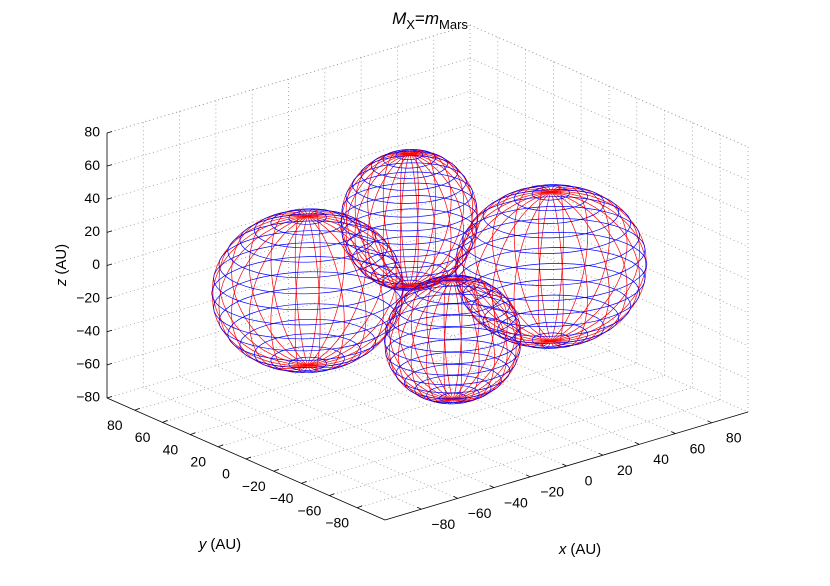 This screenshot has height=586, width=830. Describe the element at coordinates (96, 264) in the screenshot. I see `z-tick-label: 0` at that location.